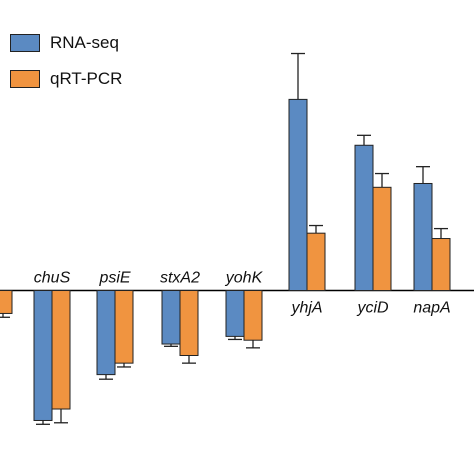  Describe the element at coordinates (372, 308) in the screenshot. I see `category-label-ycid: yciD` at that location.